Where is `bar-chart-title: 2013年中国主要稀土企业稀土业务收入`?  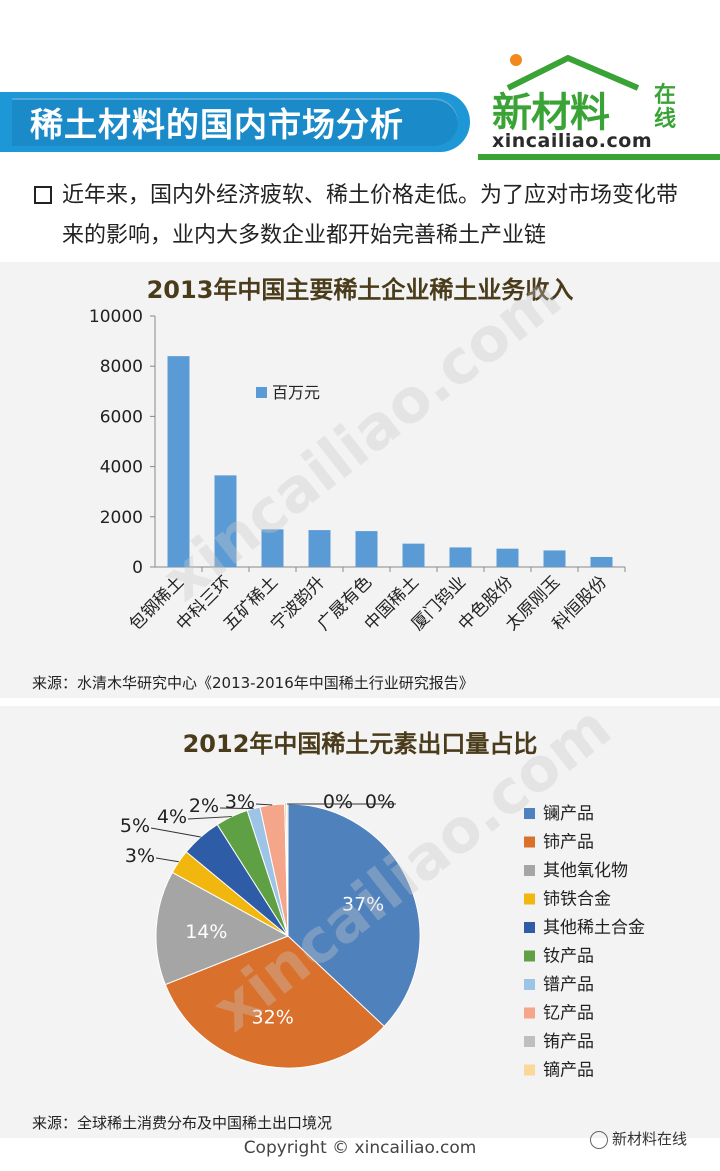
bar-chart-title: 2013年中国主要稀土企业稀土业务收入 is located at coordinates (360, 290).